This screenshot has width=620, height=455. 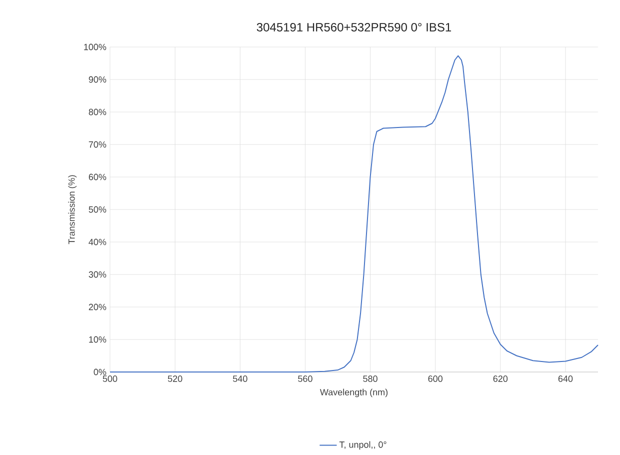 What do you see at coordinates (97, 274) in the screenshot?
I see `y-tick-label: 30%` at bounding box center [97, 274].